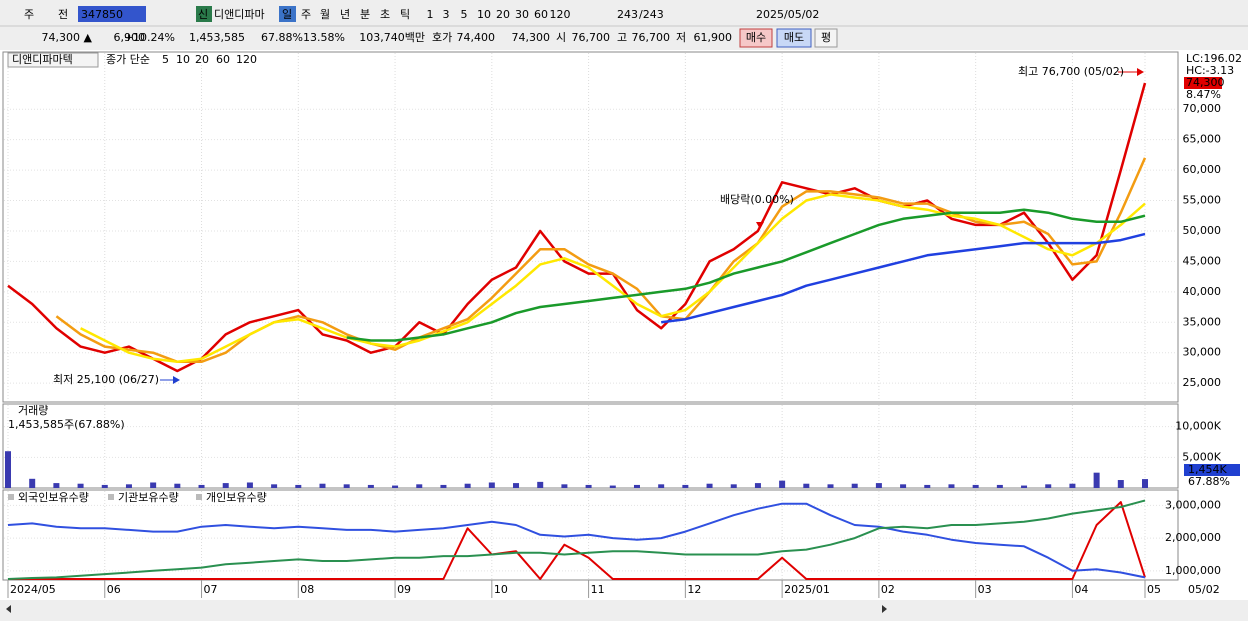 This screenshot has height=621, width=1248. Describe the element at coordinates (561, 37) in the screenshot. I see `quote-open_label: 시` at that location.